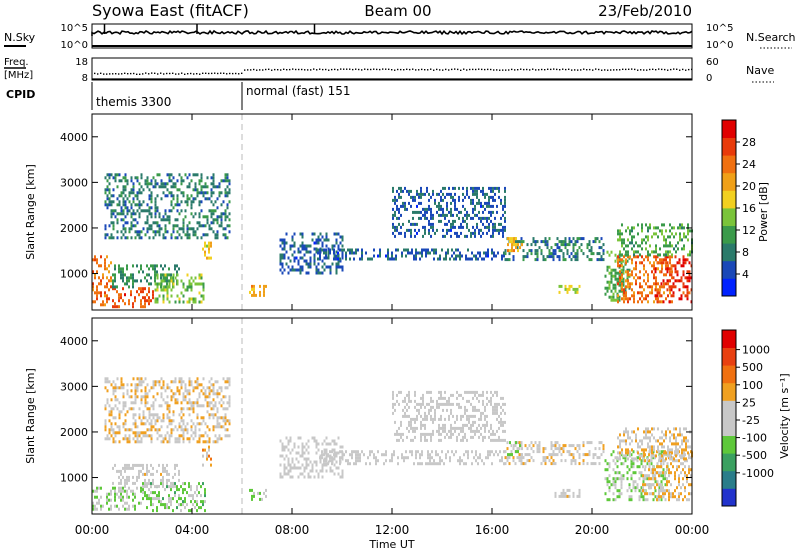 Image resolution: width=800 pixels, height=554 pixels. Describe the element at coordinates (30, 416) in the screenshot. I see `velocity-ylabel: Slant Range [km]` at that location.